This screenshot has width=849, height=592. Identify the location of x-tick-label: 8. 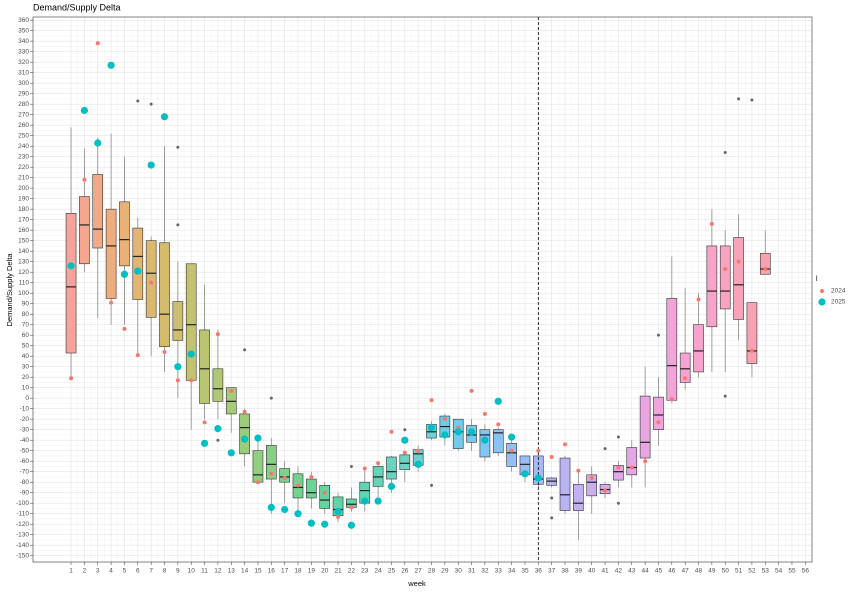
(165, 571).